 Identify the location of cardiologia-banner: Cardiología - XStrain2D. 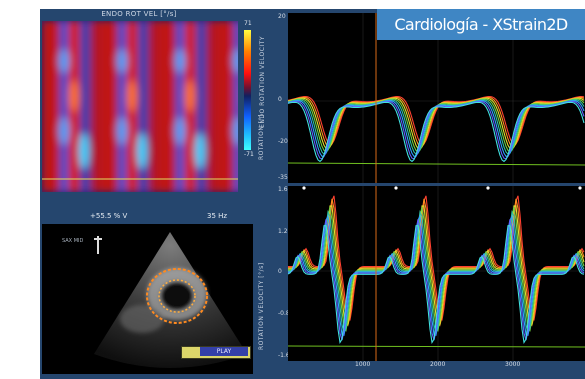
(481, 24).